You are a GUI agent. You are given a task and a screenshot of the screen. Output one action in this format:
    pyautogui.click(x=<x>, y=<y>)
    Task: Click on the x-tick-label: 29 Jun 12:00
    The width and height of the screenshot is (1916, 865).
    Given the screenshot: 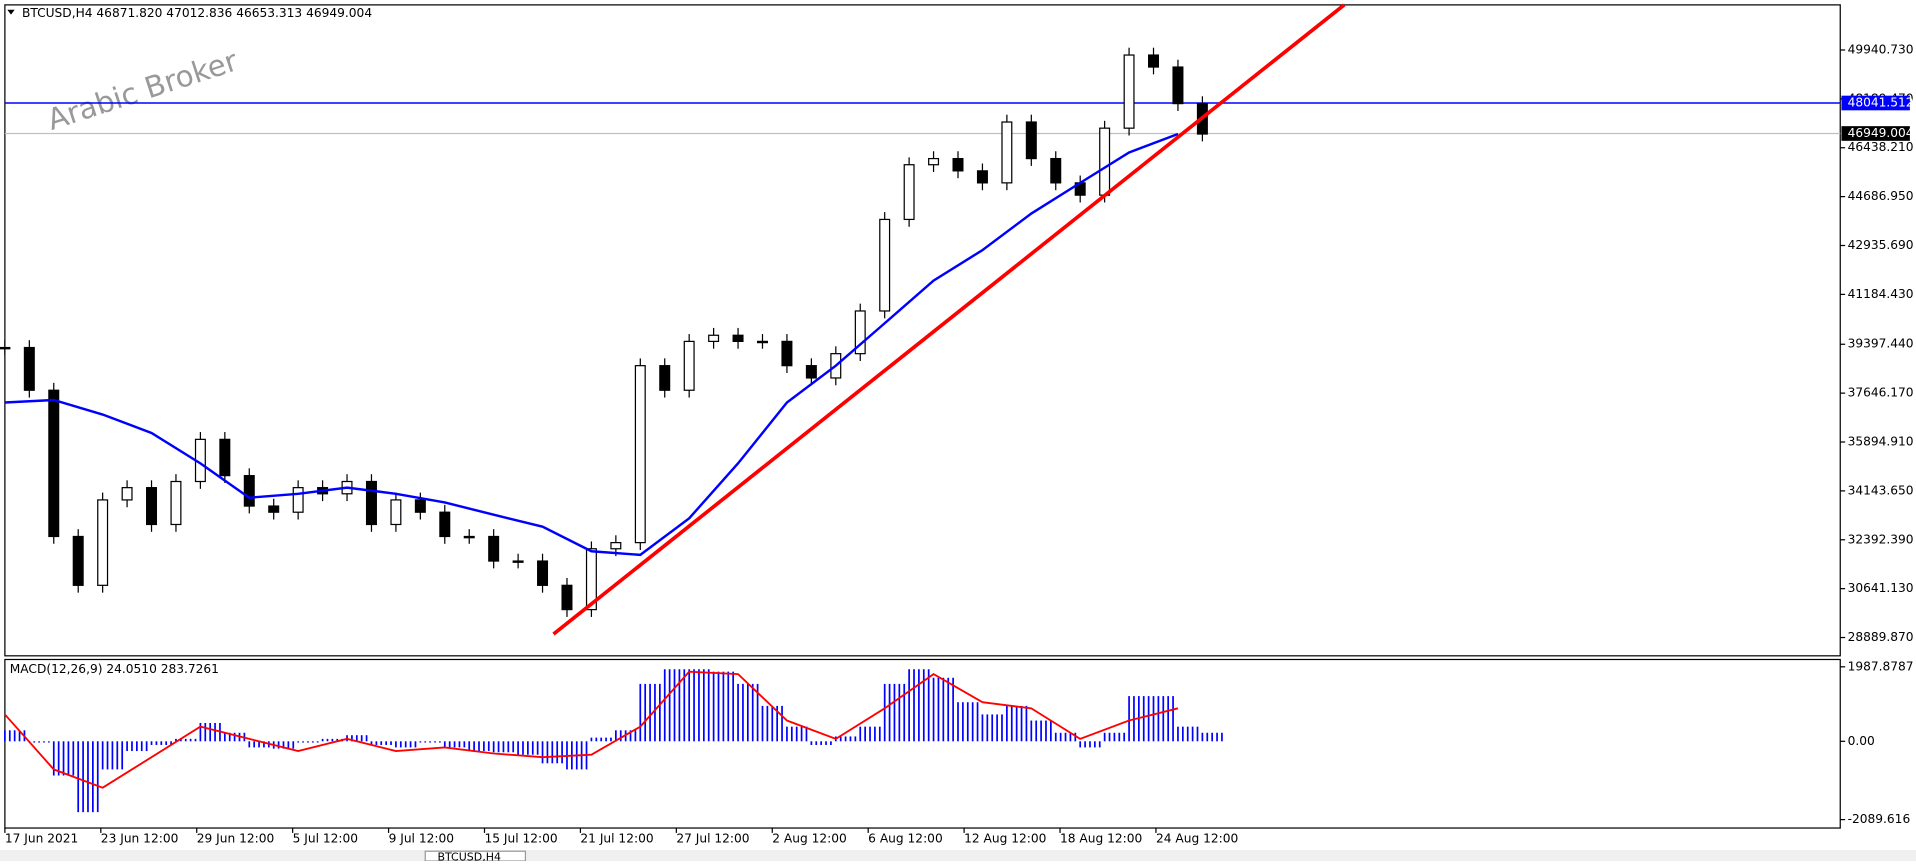 What is the action you would take?
    pyautogui.click(x=236, y=839)
    